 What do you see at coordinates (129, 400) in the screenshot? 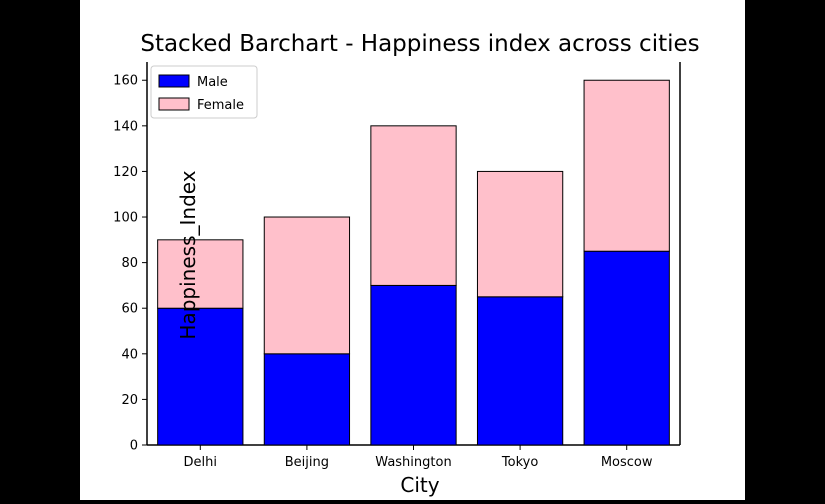
I see `y-tick-label: 20` at bounding box center [129, 400].